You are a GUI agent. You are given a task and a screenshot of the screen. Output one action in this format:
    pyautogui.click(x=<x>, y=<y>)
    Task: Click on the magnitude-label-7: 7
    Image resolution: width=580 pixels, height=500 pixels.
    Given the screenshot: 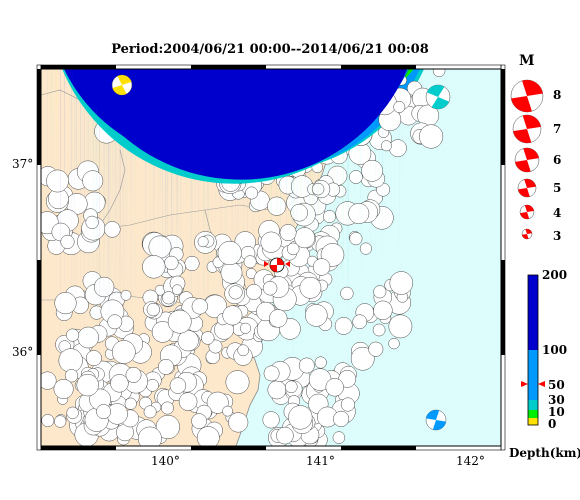 What is the action you would take?
    pyautogui.click(x=557, y=129)
    